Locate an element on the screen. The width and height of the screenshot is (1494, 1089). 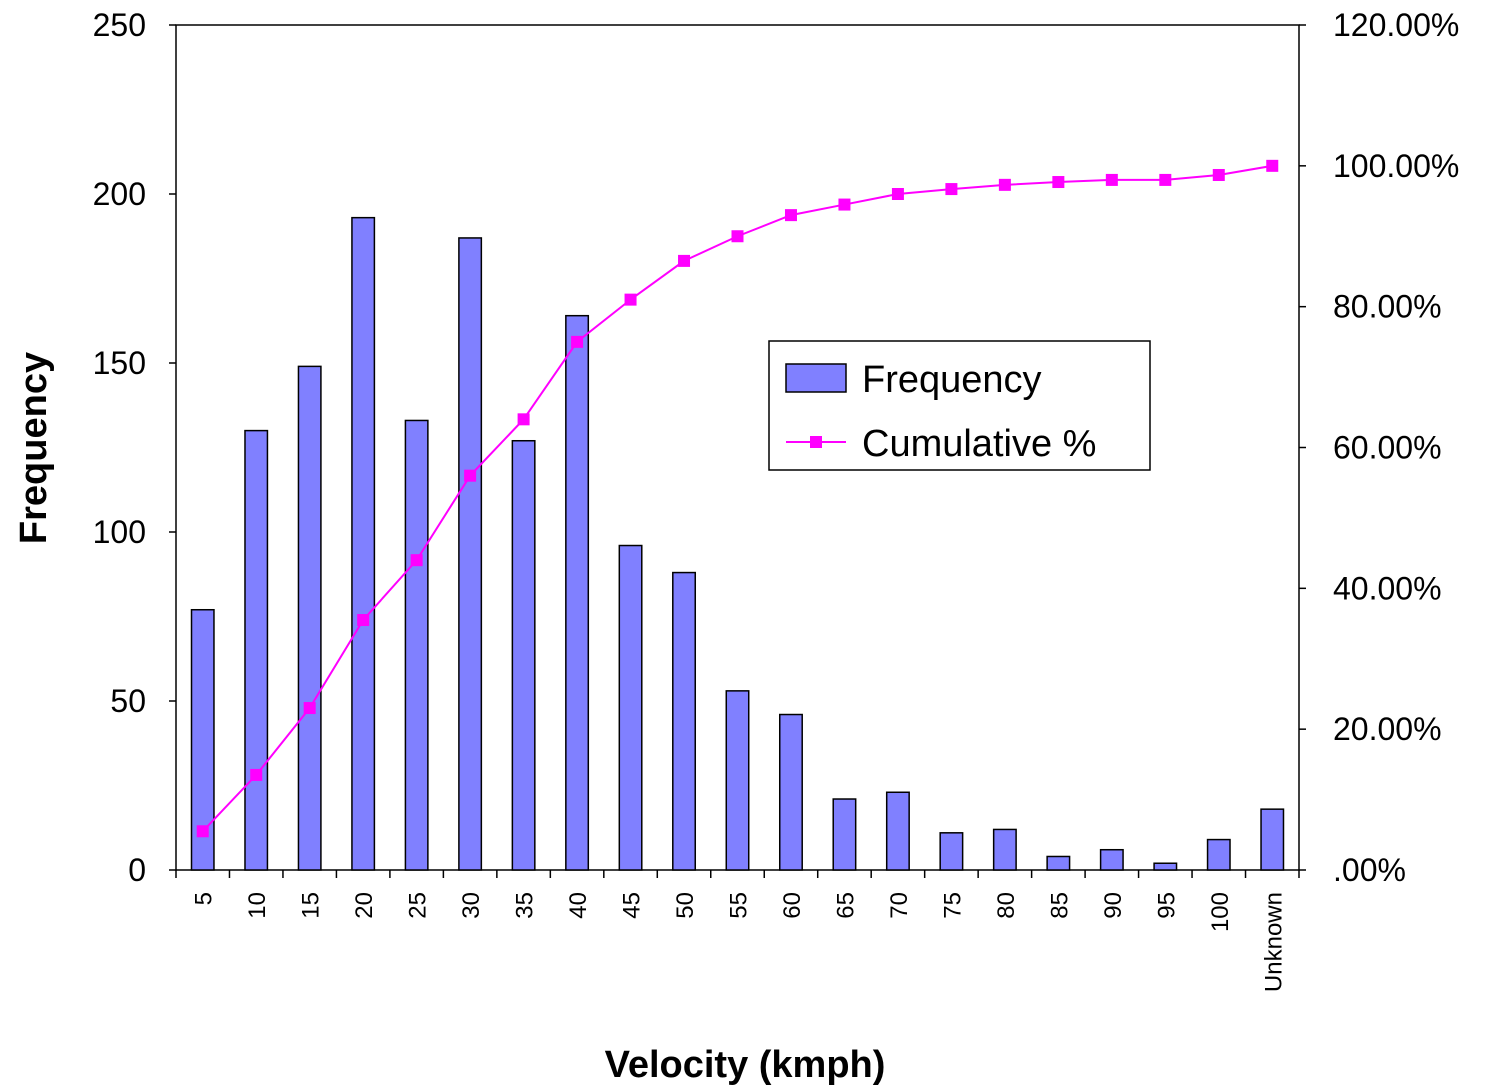
left-tick-label: 150 is located at coordinates (119, 363).